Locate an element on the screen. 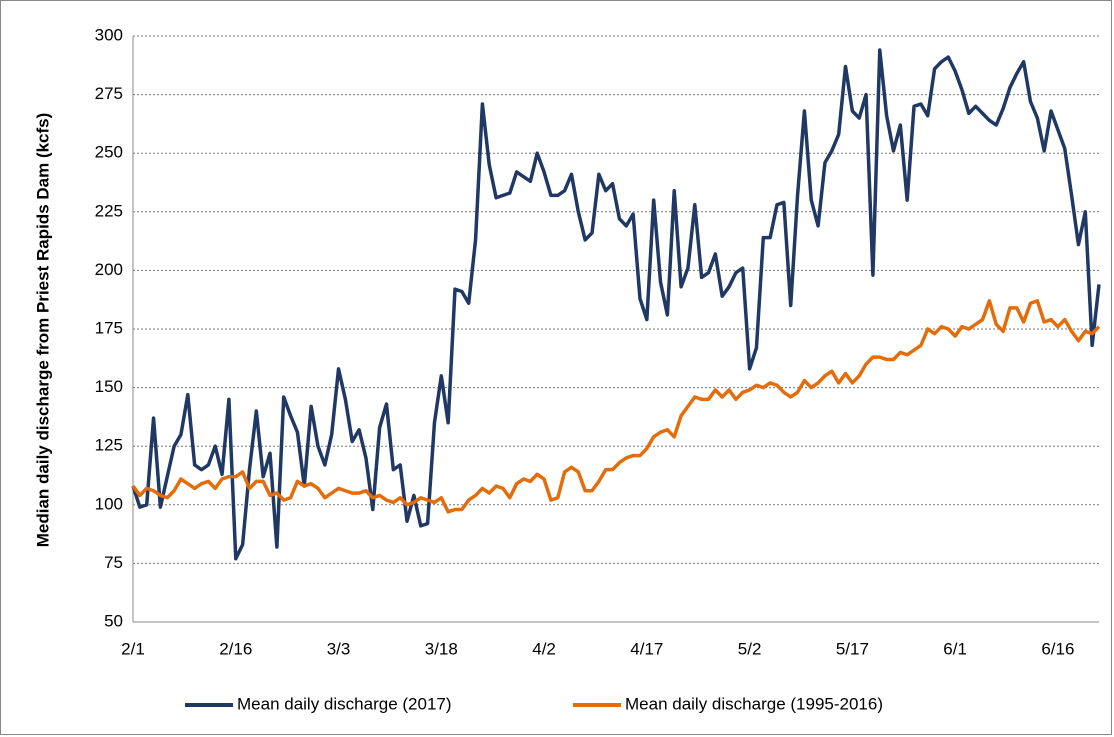  x-tick-label: 6/16 is located at coordinates (1057, 648).